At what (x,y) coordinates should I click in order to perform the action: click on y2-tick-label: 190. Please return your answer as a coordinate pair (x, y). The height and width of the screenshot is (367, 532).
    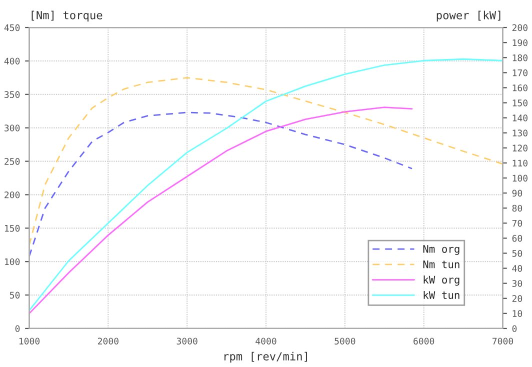
    Looking at the image, I should click on (520, 42).